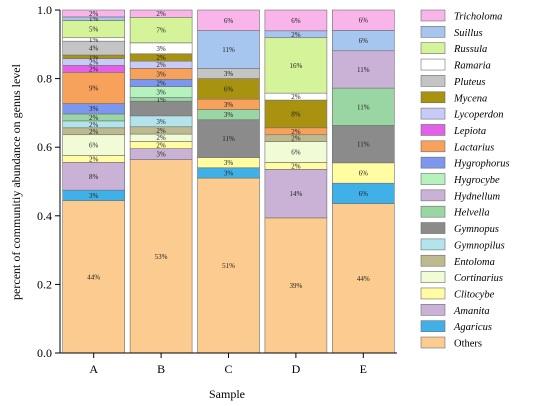  What do you see at coordinates (476, 180) in the screenshot?
I see `legend-label-hygrocybe: Hygrocybe` at bounding box center [476, 180].